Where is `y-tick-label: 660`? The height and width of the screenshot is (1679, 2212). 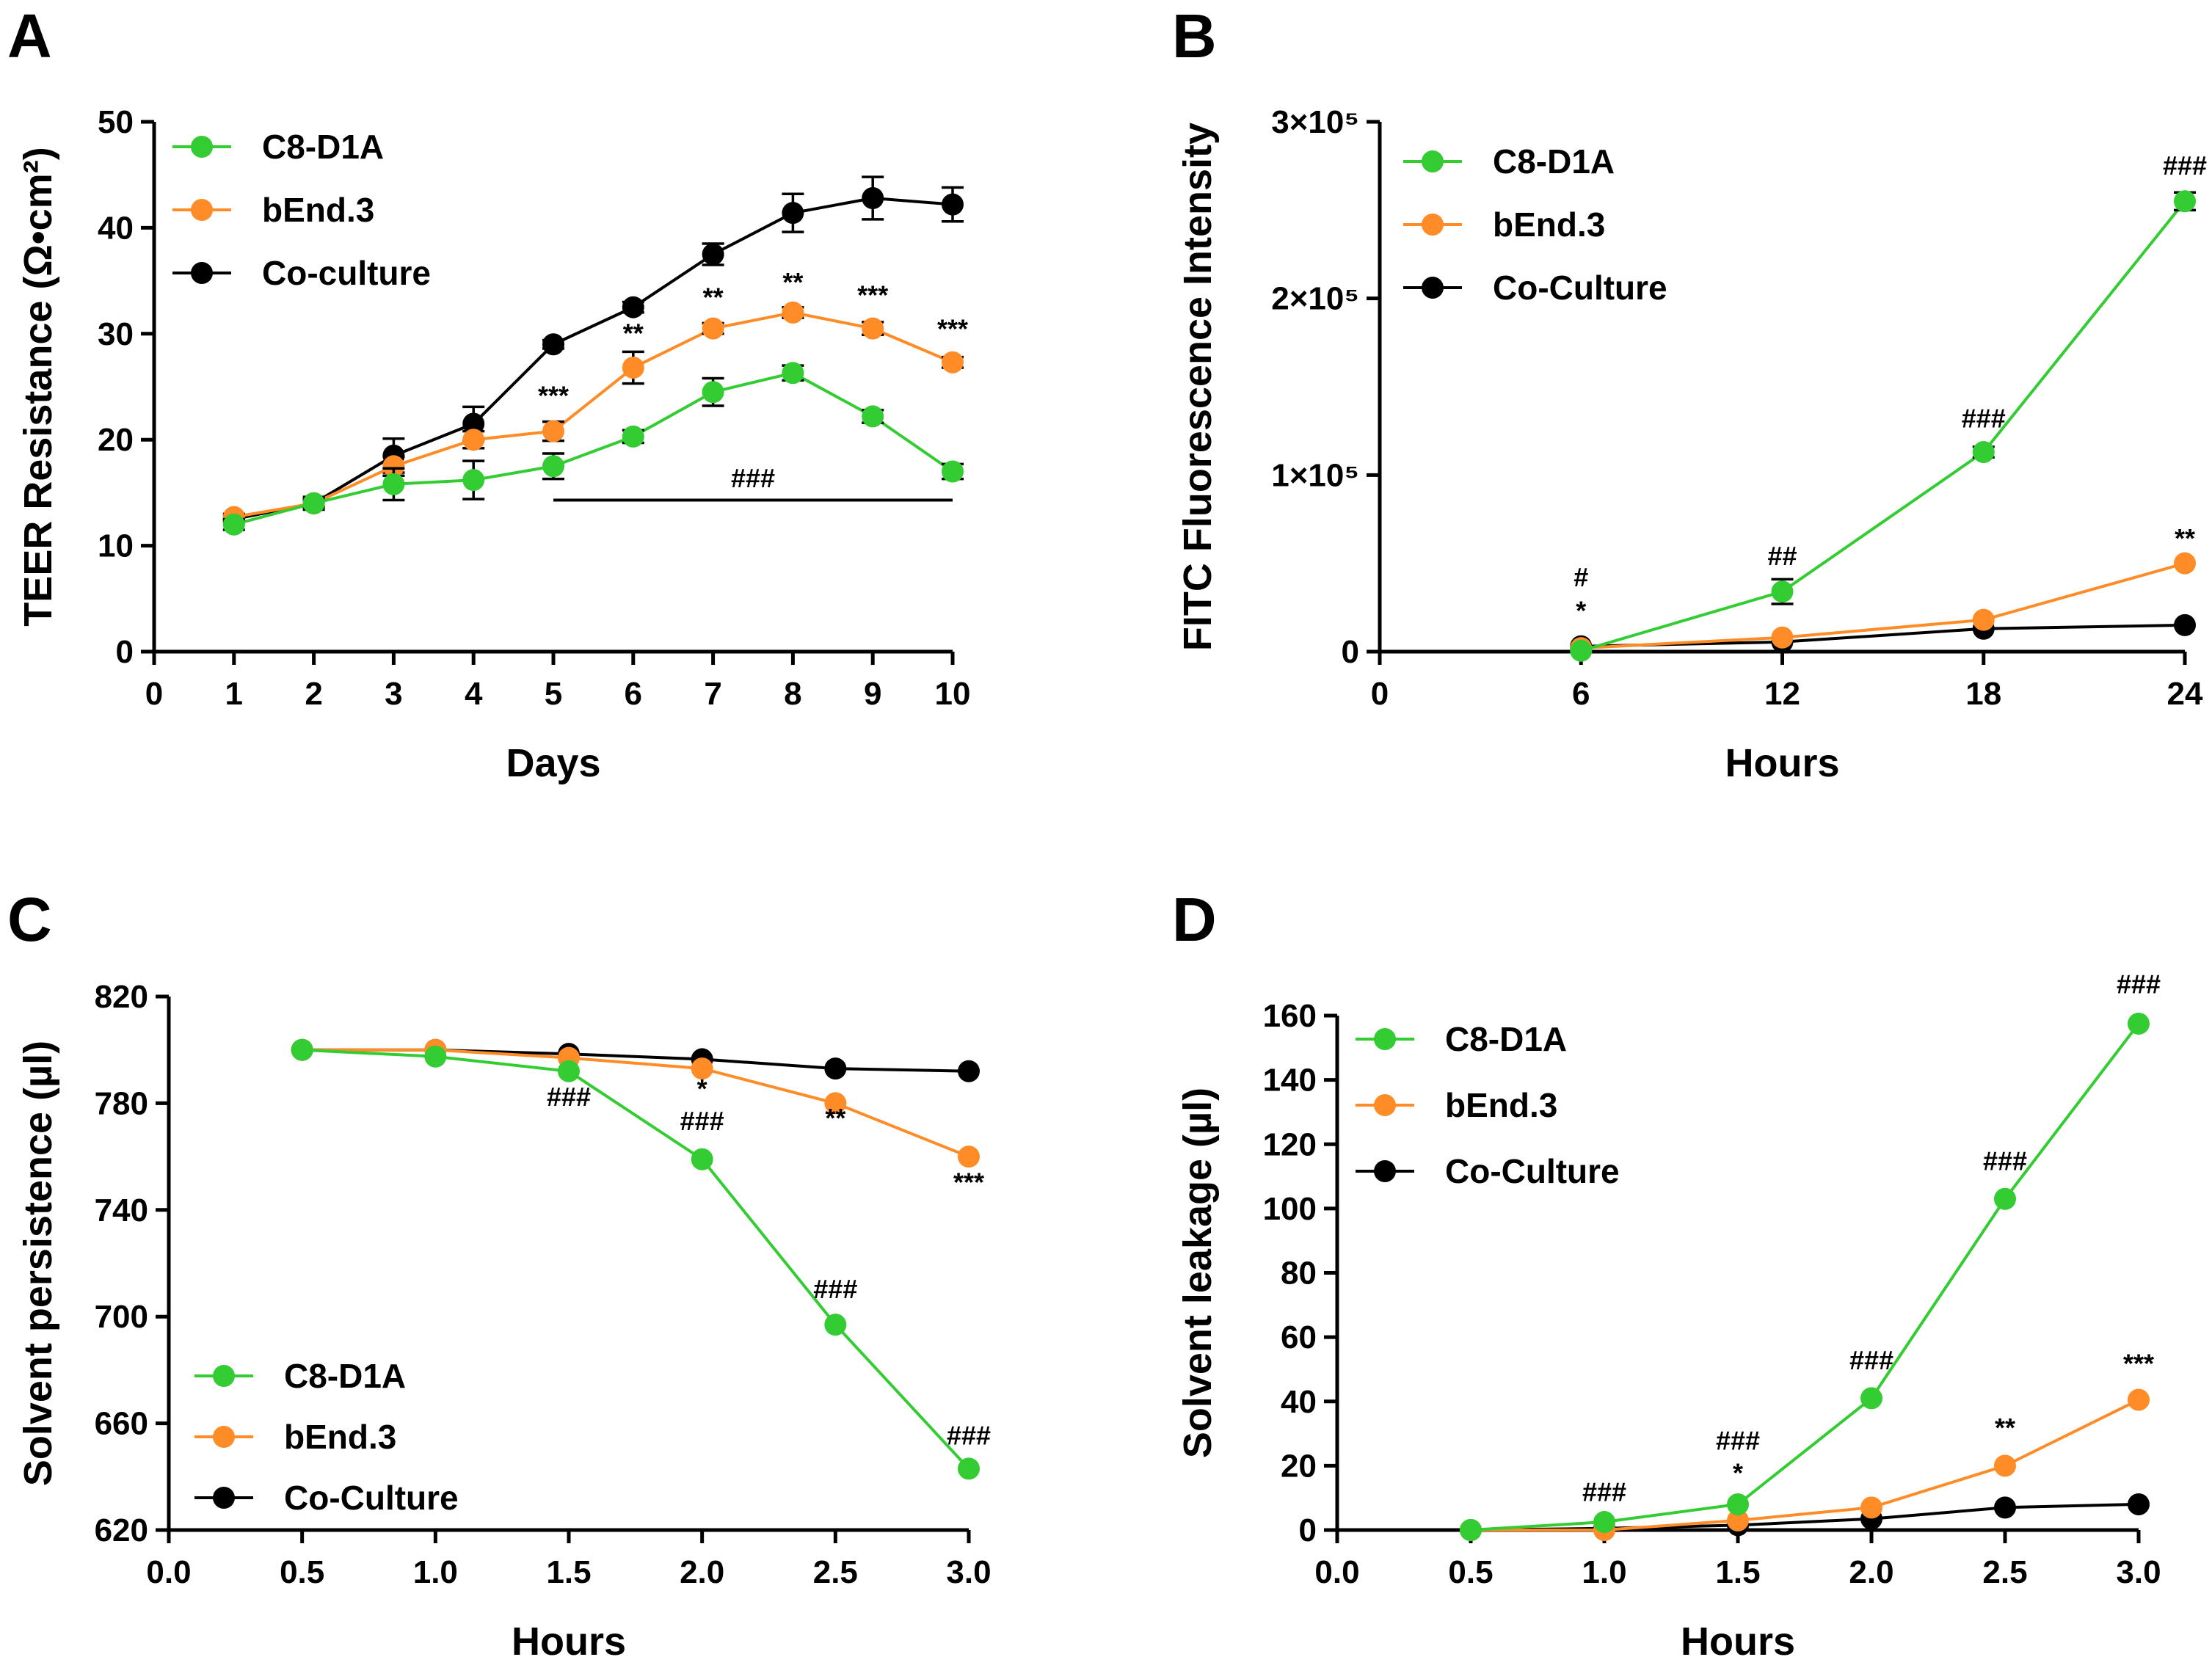 y-tick-label: 660 is located at coordinates (121, 1424).